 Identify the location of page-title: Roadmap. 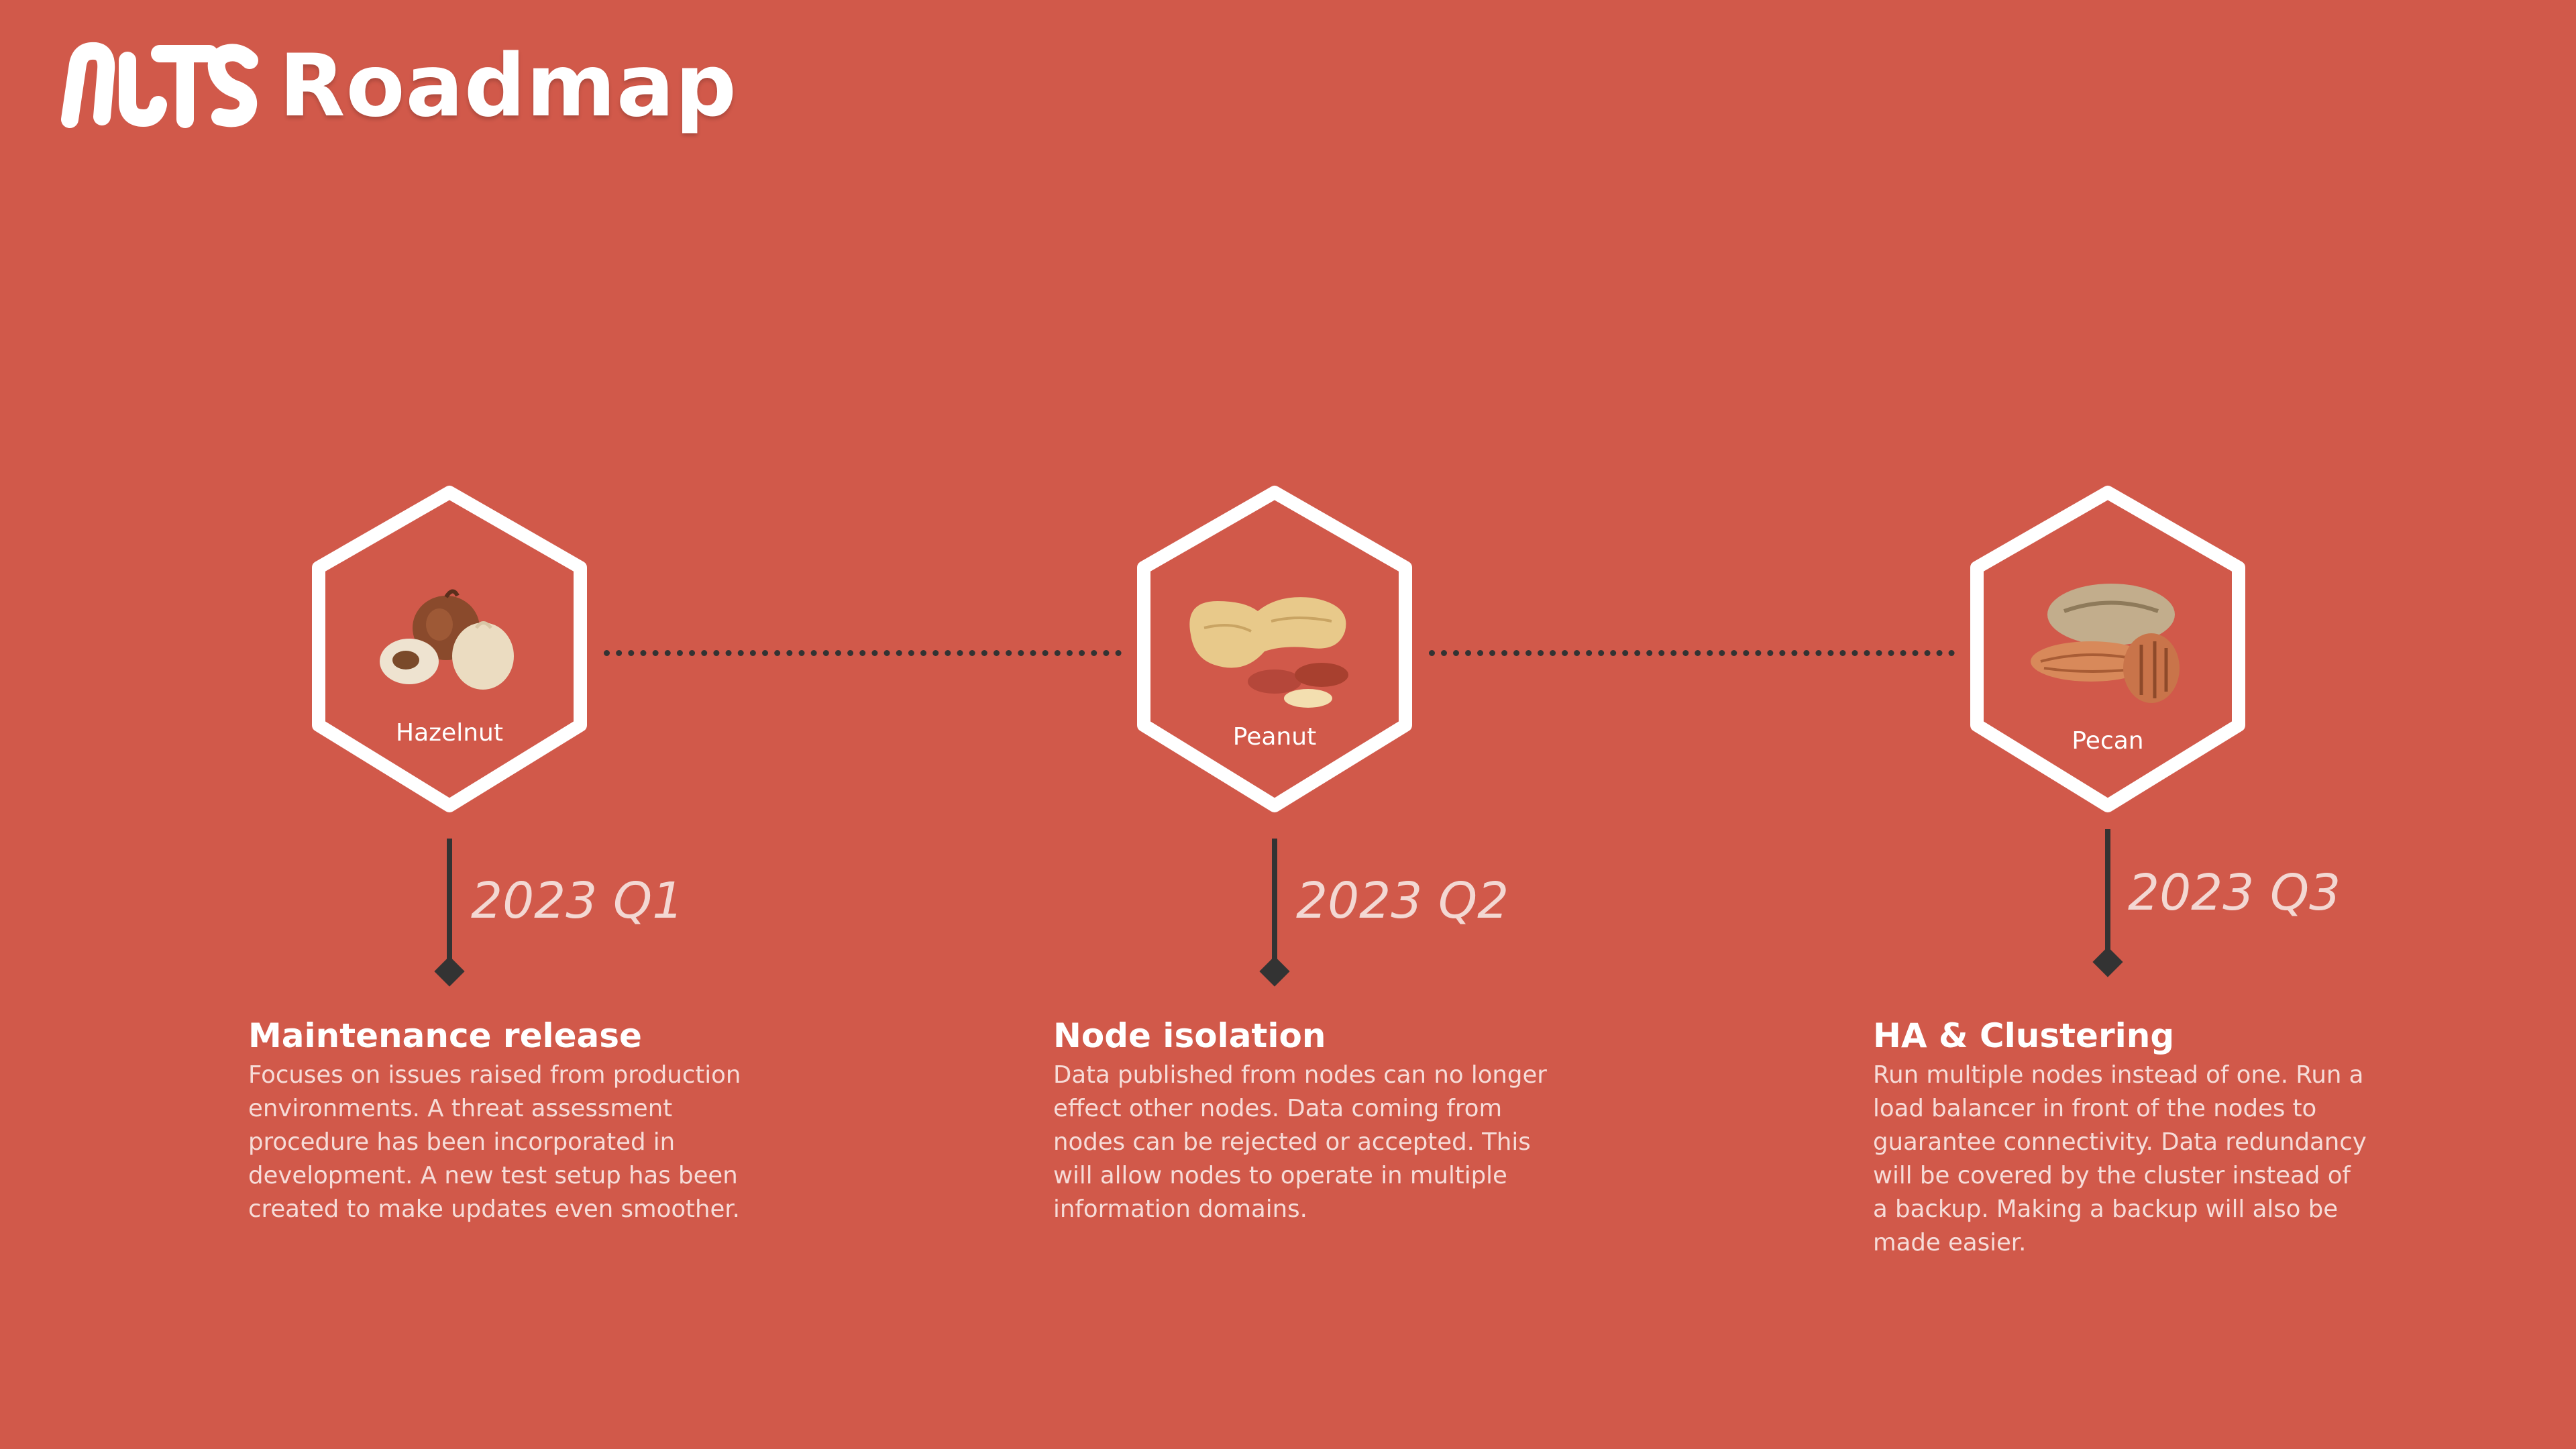
(508, 86).